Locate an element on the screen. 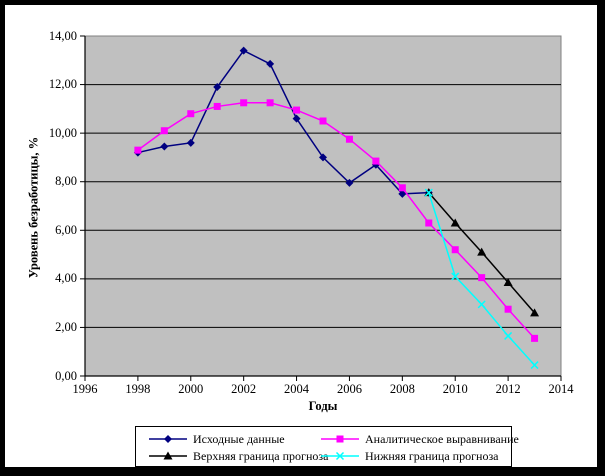 The height and width of the screenshot is (476, 605). x-axis-title: Годы is located at coordinates (323, 406).